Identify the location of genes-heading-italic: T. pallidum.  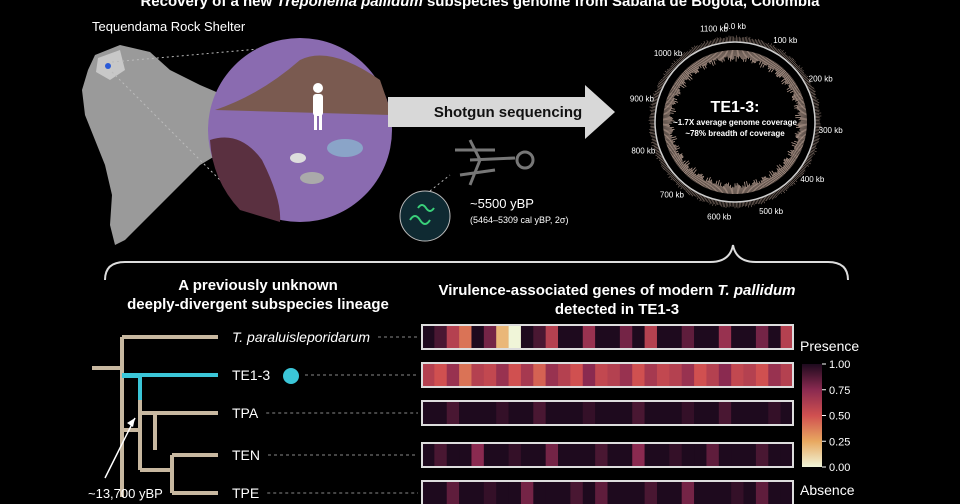
(756, 290).